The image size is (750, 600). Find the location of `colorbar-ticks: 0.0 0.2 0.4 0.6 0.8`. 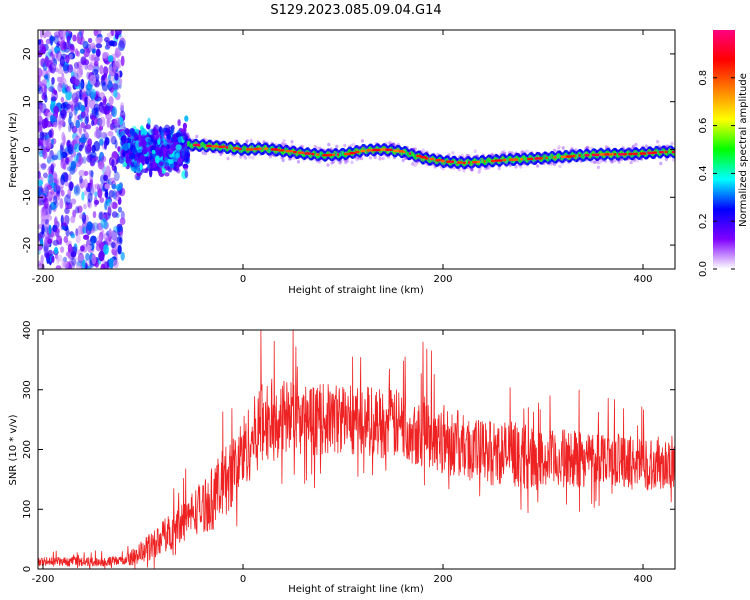

colorbar-ticks: 0.0 0.2 0.4 0.6 0.8 is located at coordinates (716, 173).